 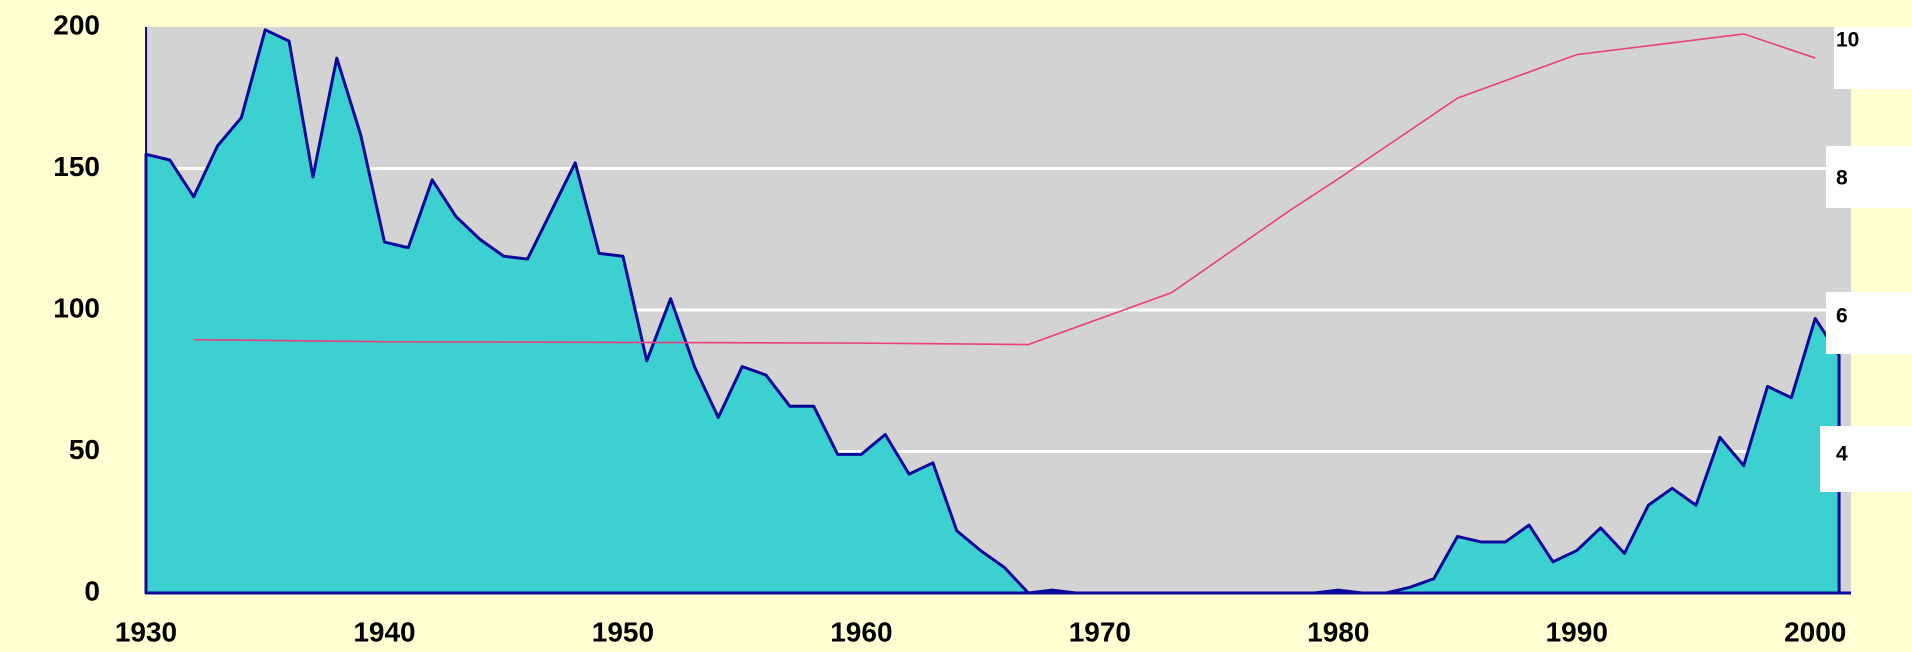 I want to click on y2-tick-label: 8, so click(x=1842, y=177).